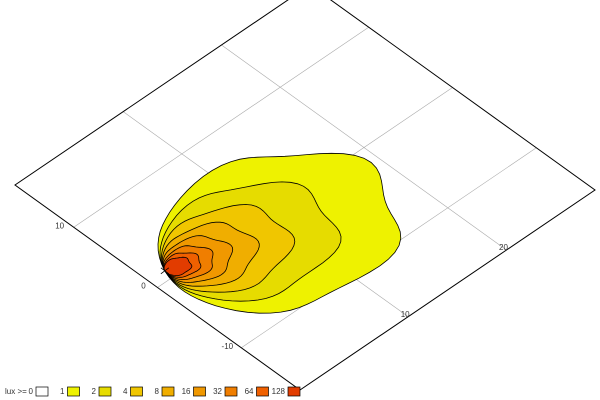  Describe the element at coordinates (228, 346) in the screenshot. I see `y-tick-label: -10` at that location.